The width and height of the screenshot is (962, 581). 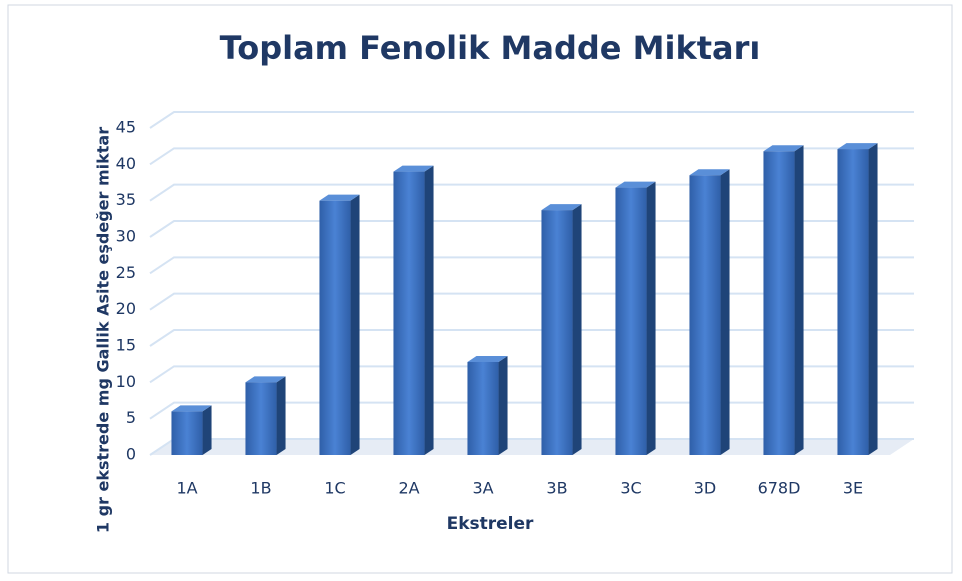 What do you see at coordinates (334, 488) in the screenshot?
I see `x-tick-label: 1C` at bounding box center [334, 488].